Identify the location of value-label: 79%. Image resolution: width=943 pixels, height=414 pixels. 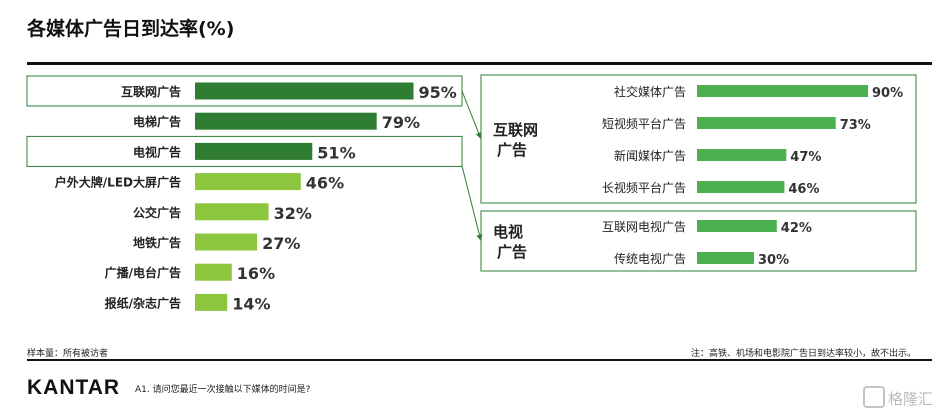
(401, 122).